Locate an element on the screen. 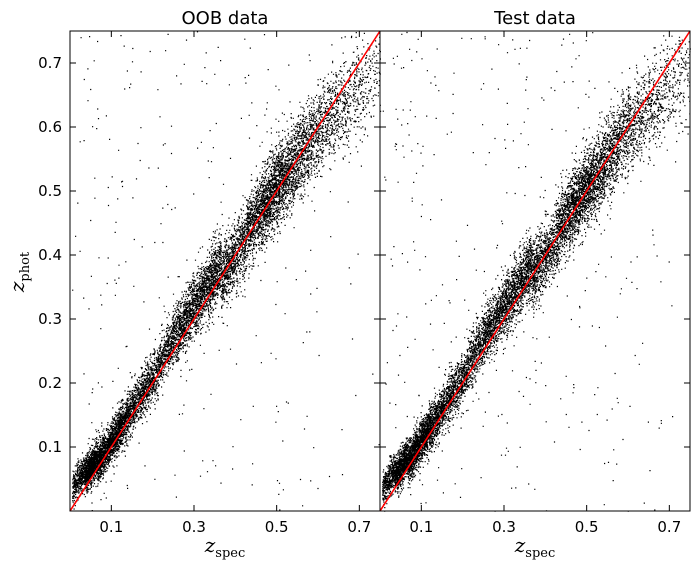 The width and height of the screenshot is (700, 575). y-tick-label: 0.4 is located at coordinates (50, 255).